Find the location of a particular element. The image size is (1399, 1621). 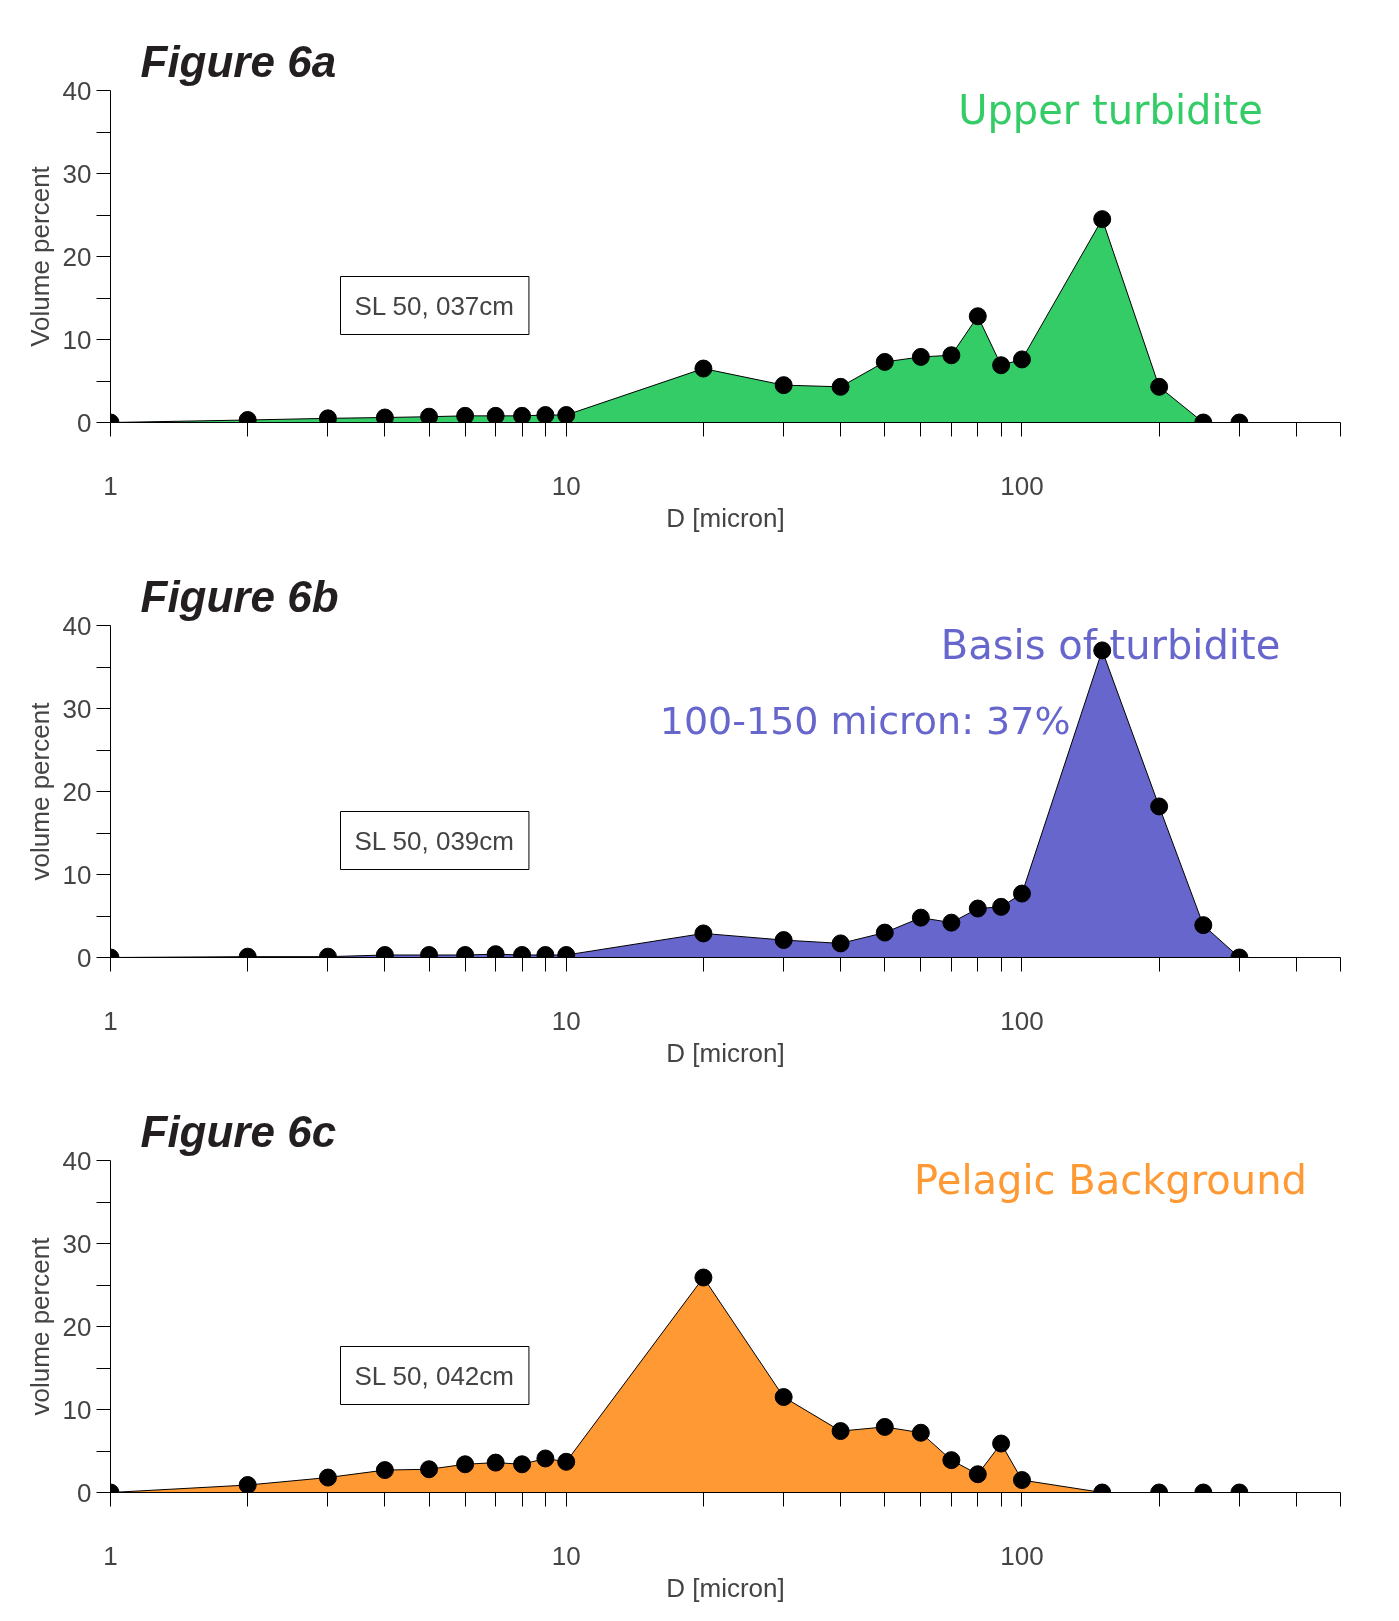

annotation: Upper turbidite is located at coordinates (1110, 109).